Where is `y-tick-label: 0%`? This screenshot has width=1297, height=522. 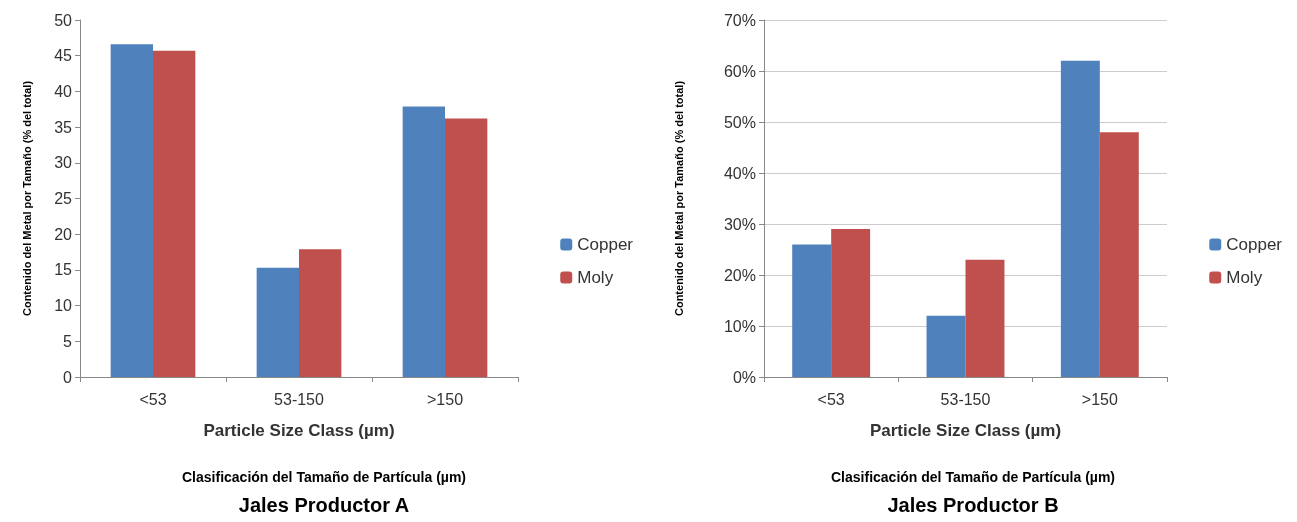 y-tick-label: 0% is located at coordinates (744, 377).